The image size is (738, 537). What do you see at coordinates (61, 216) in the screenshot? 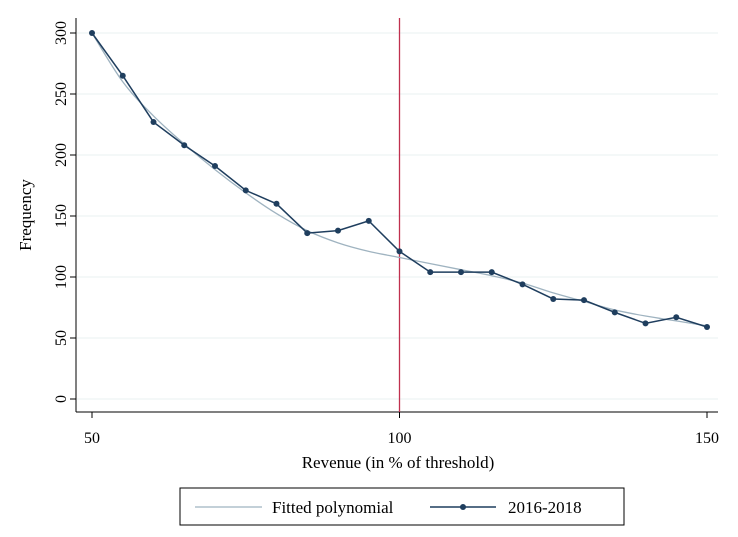
I see `y-tick-label: 150` at bounding box center [61, 216].